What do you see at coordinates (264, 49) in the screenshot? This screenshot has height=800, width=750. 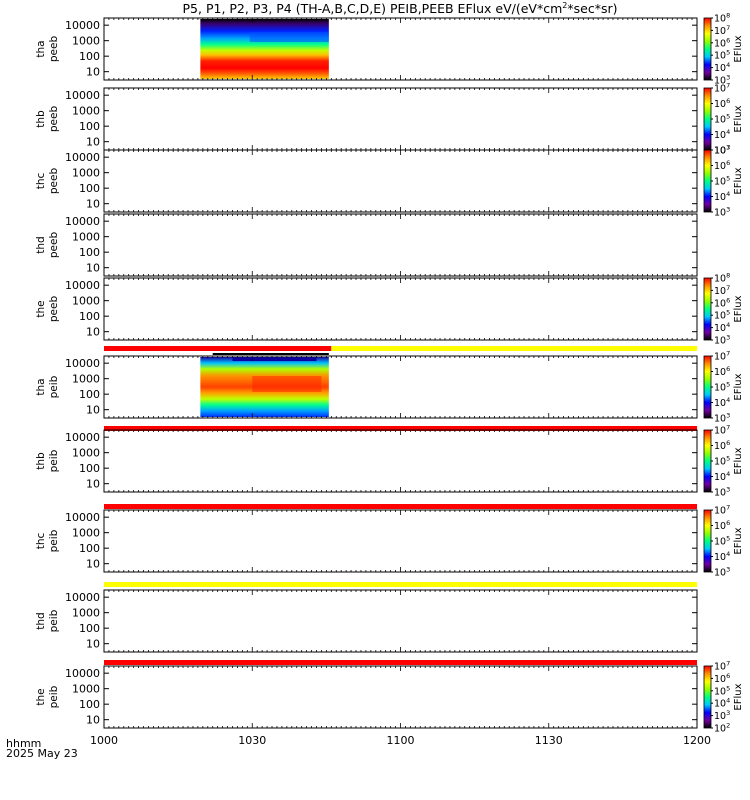 I see `spectrogram-block` at bounding box center [264, 49].